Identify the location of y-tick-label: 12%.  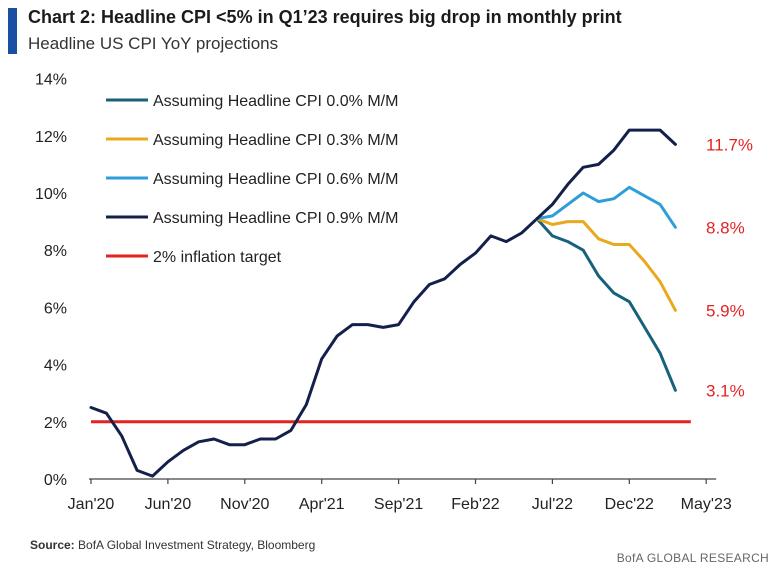
(51, 137).